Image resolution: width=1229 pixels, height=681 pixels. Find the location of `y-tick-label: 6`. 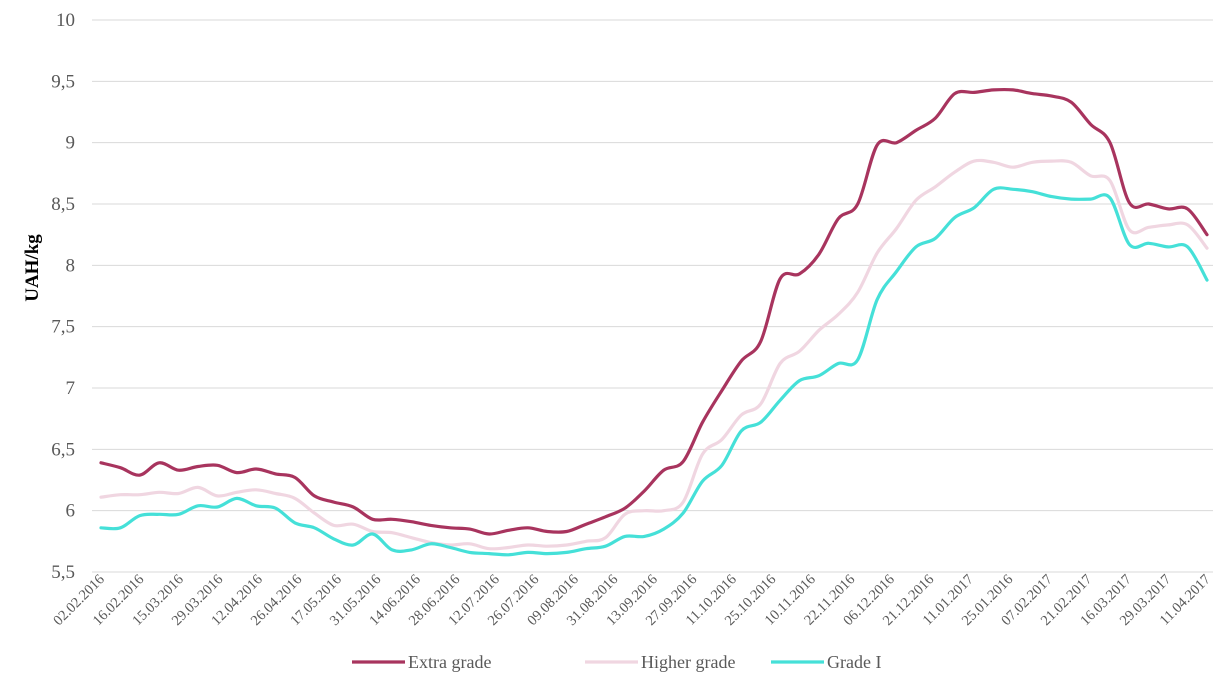

y-tick-label: 6 is located at coordinates (71, 511).